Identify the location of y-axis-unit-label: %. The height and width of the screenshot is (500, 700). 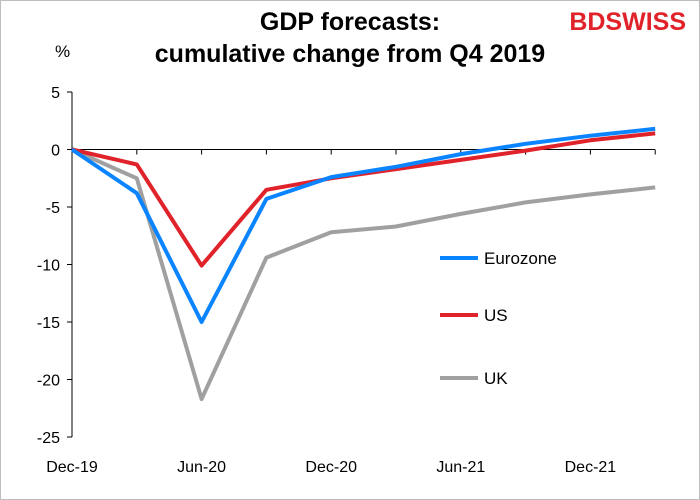
(63, 51).